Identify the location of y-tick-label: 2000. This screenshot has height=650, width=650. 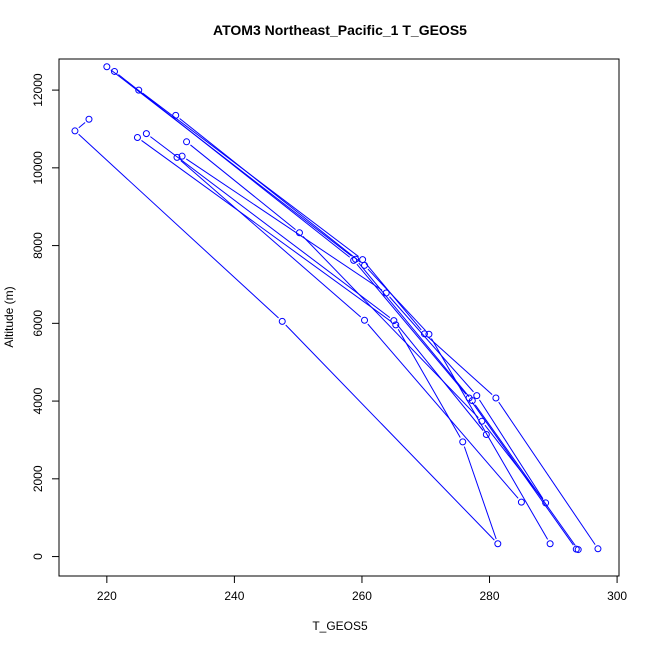
(38, 478).